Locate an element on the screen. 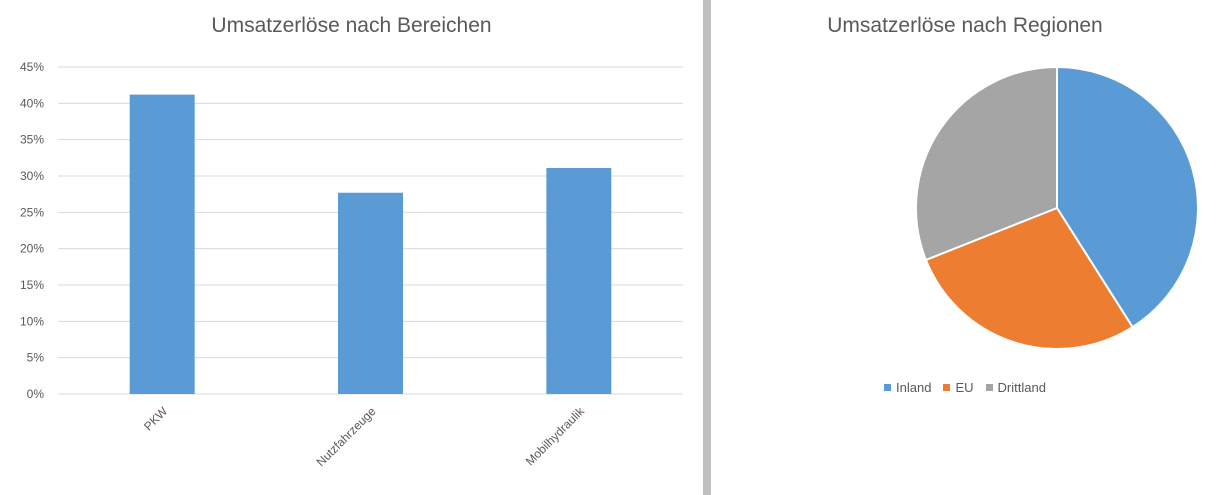 The width and height of the screenshot is (1219, 495). y-tick-label: 35% is located at coordinates (32, 140).